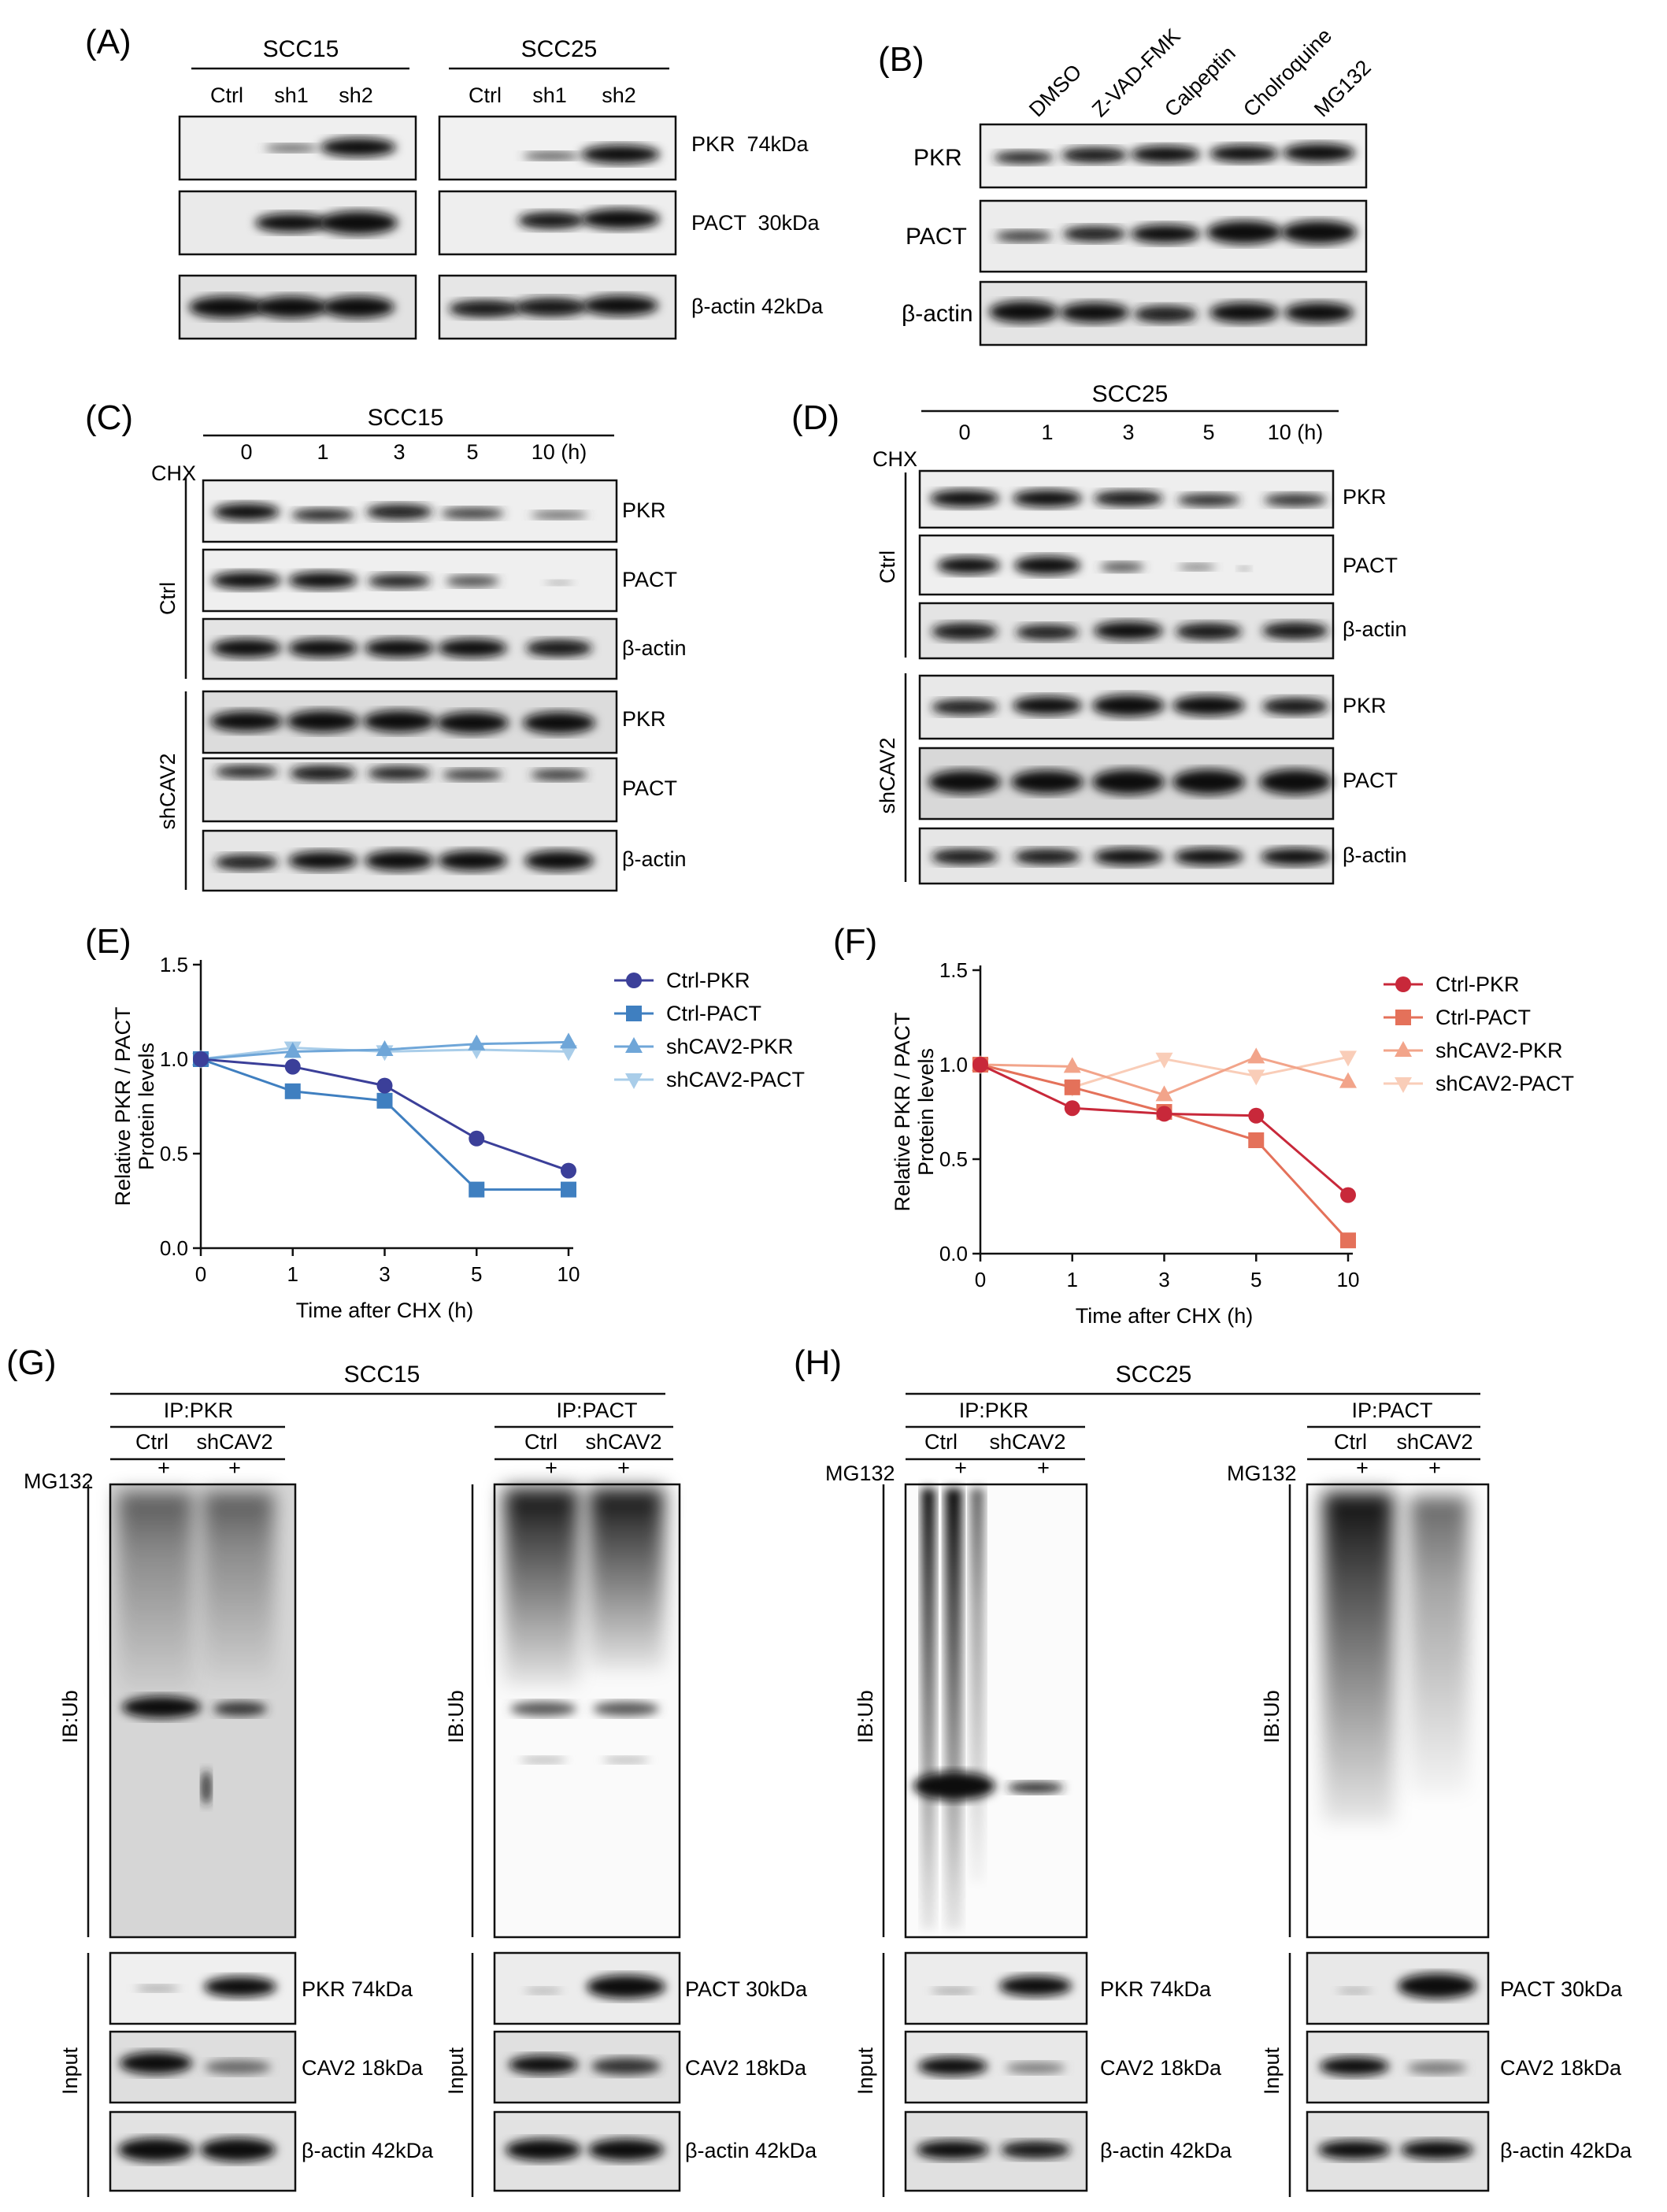 This screenshot has width=1667, height=2212. Describe the element at coordinates (456, 2071) in the screenshot. I see `panel-g-input-right: Input` at that location.